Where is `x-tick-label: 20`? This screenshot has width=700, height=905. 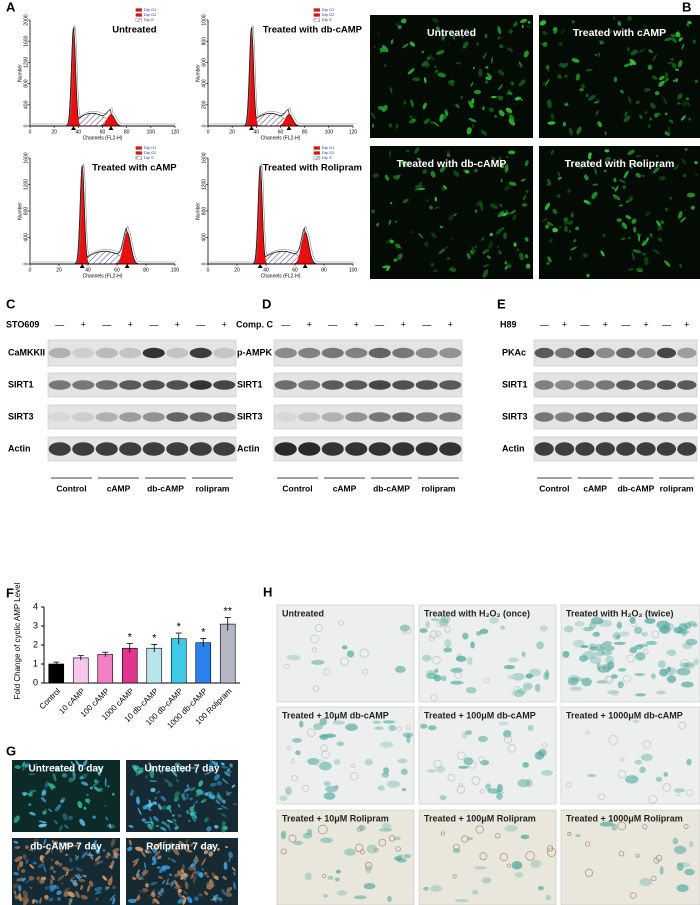
x-tick-label: 20 is located at coordinates (237, 270).